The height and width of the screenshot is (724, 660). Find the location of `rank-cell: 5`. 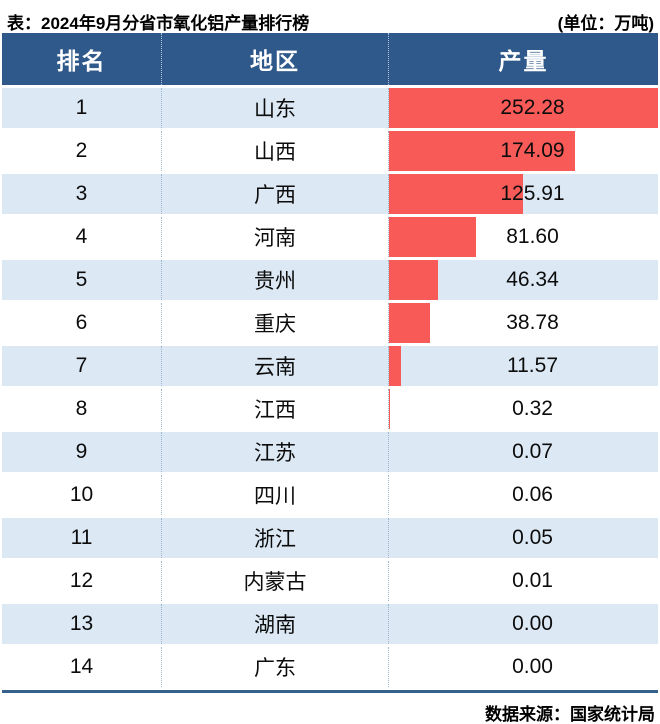

rank-cell: 5 is located at coordinates (82, 280).